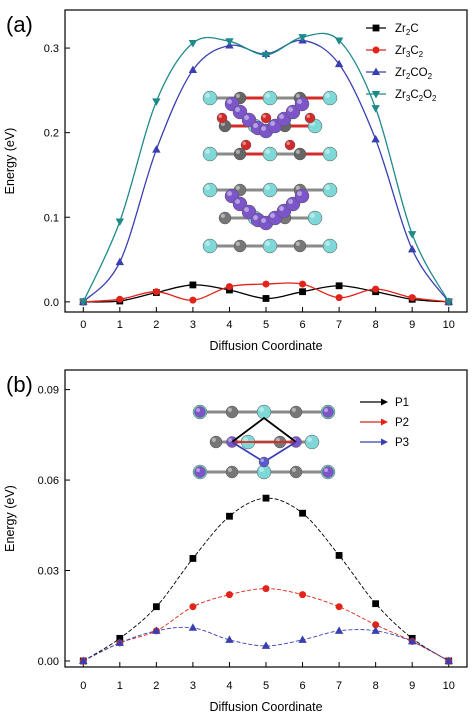 The image size is (474, 728). Describe the element at coordinates (51, 134) in the screenshot. I see `y-tick-label: 0.2` at that location.